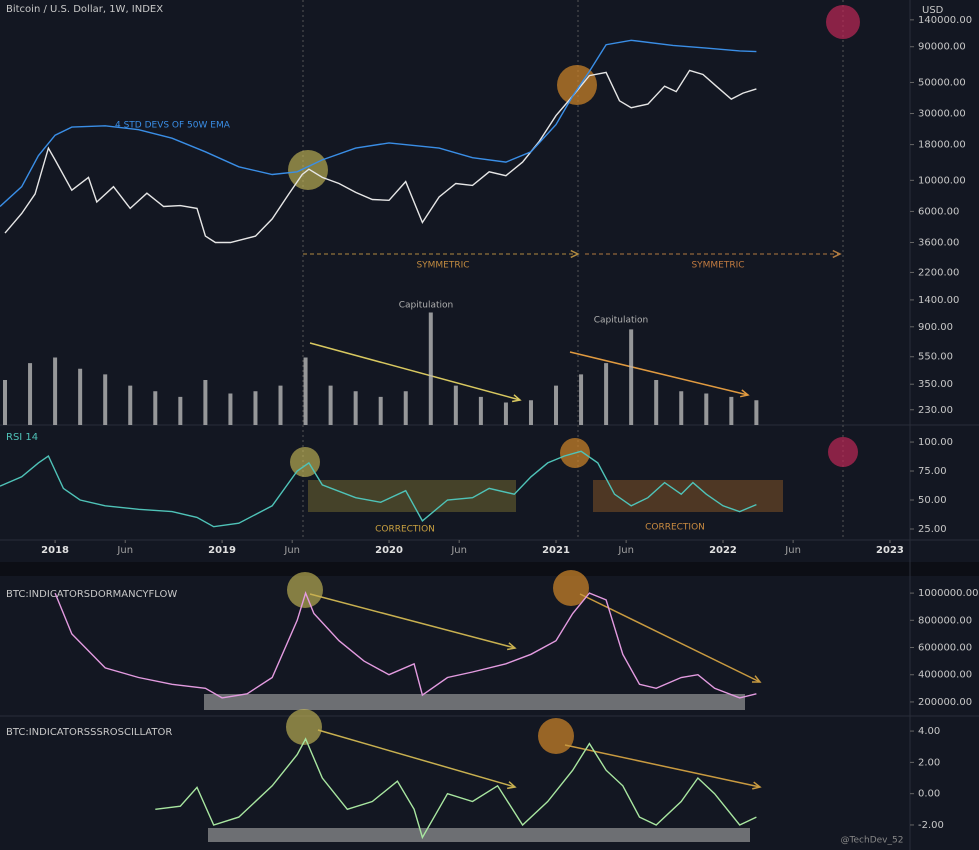 This screenshot has width=979, height=850. I want to click on y-tick-label: 550.00, so click(935, 357).